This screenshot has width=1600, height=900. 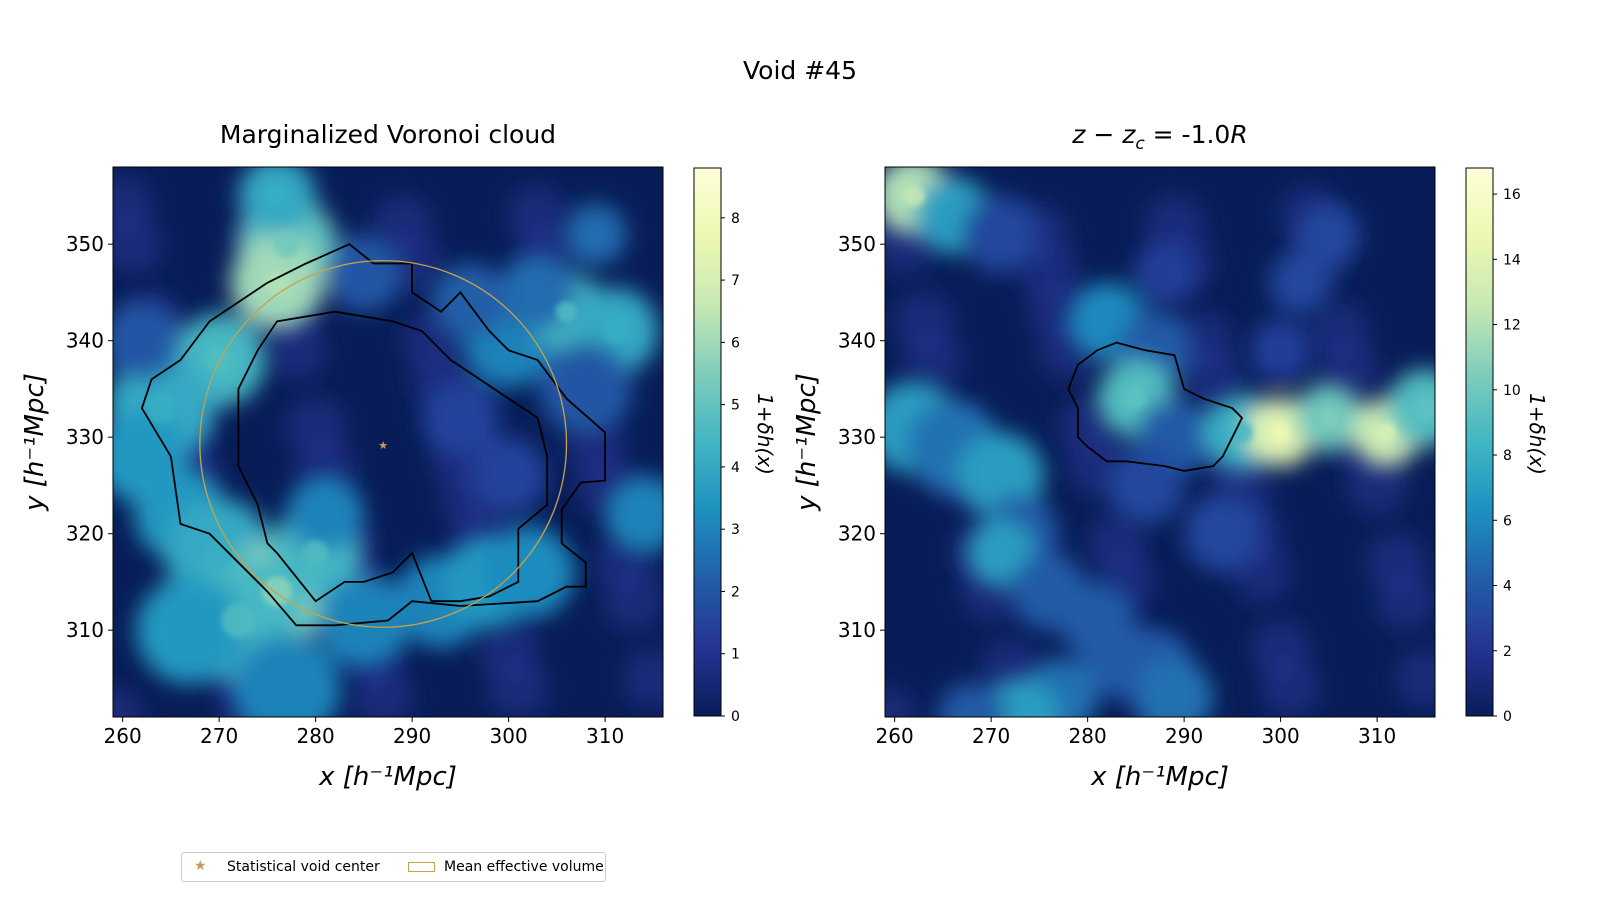 I want to click on panel2-title-main: z − z, so click(x=1104, y=134).